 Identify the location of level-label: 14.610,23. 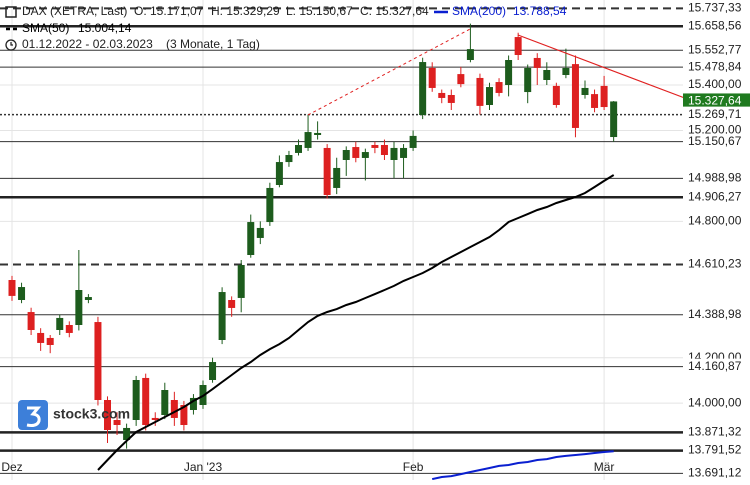
(715, 264).